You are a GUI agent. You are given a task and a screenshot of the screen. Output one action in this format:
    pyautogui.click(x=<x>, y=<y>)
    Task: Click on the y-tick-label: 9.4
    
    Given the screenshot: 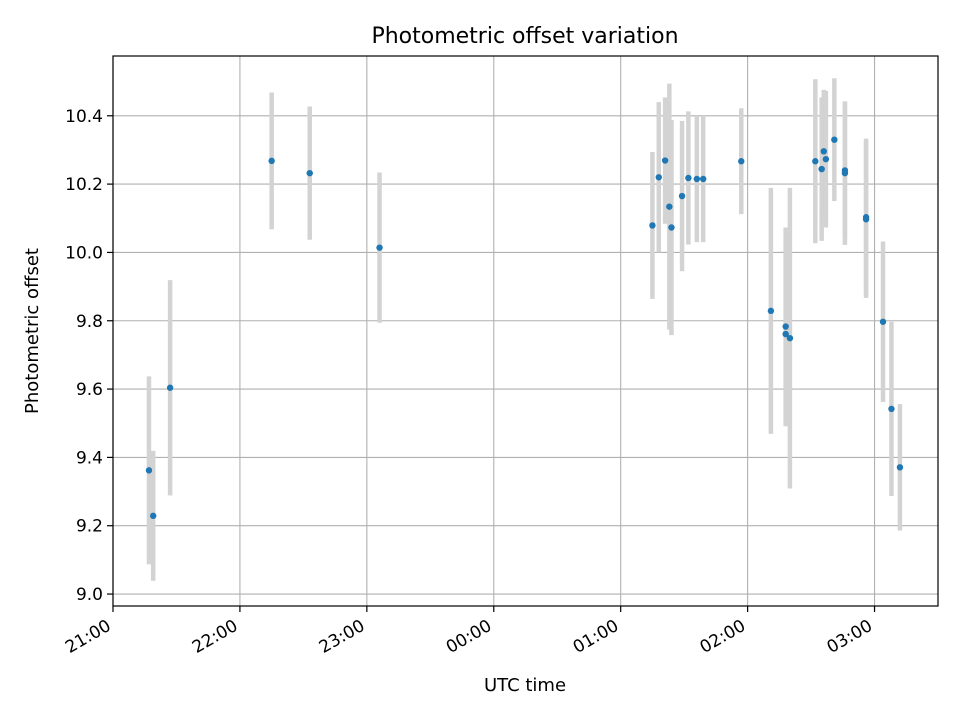 What is the action you would take?
    pyautogui.click(x=89, y=458)
    